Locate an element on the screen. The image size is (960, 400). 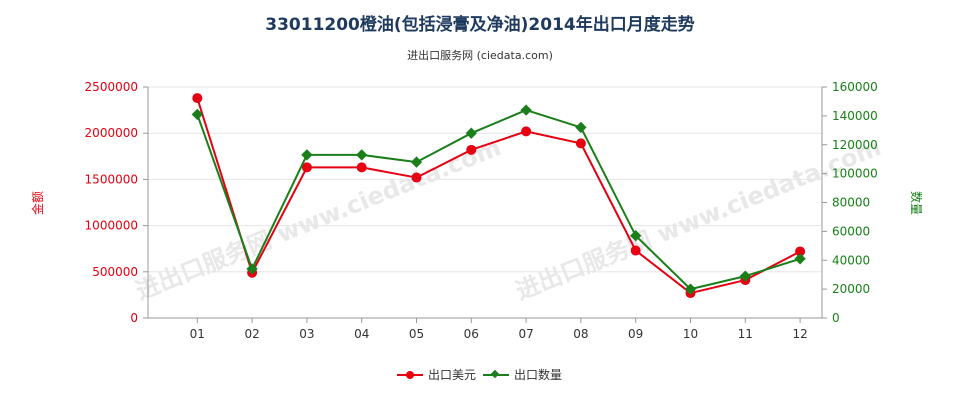
x-tick-label: 05 is located at coordinates (416, 334).